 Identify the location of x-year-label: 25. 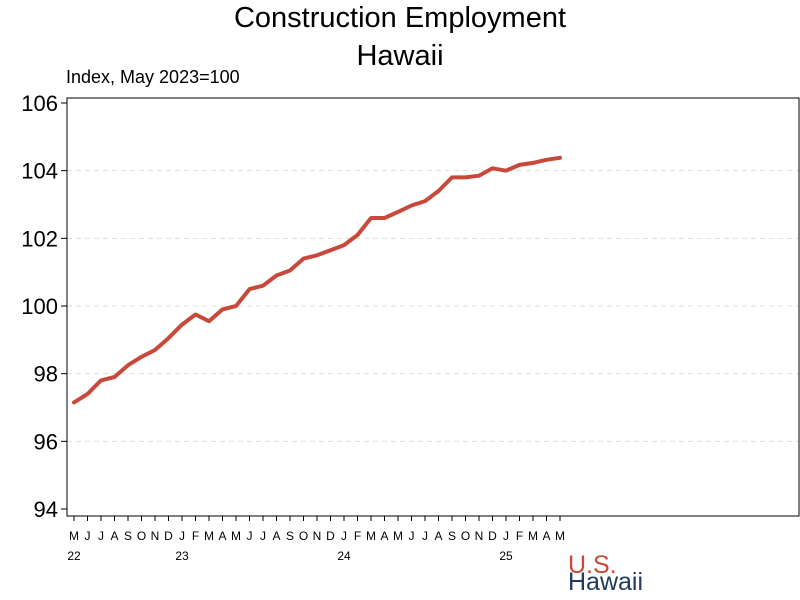
(506, 556).